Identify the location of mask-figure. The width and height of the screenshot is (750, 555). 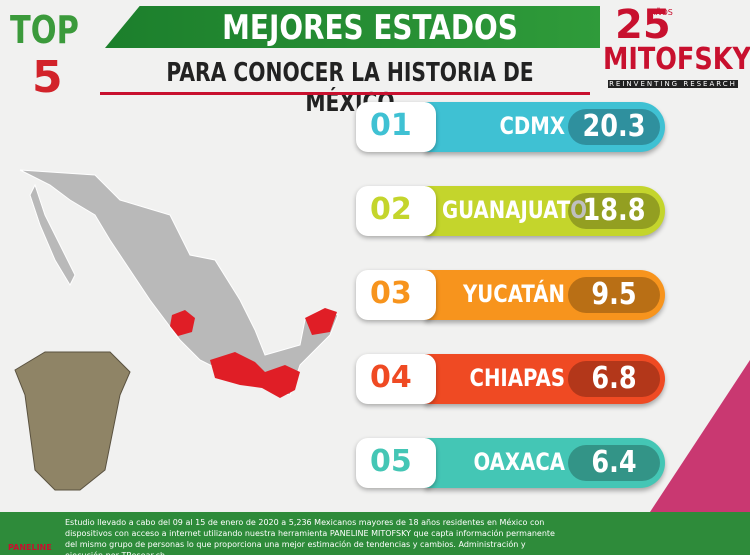
(72, 421).